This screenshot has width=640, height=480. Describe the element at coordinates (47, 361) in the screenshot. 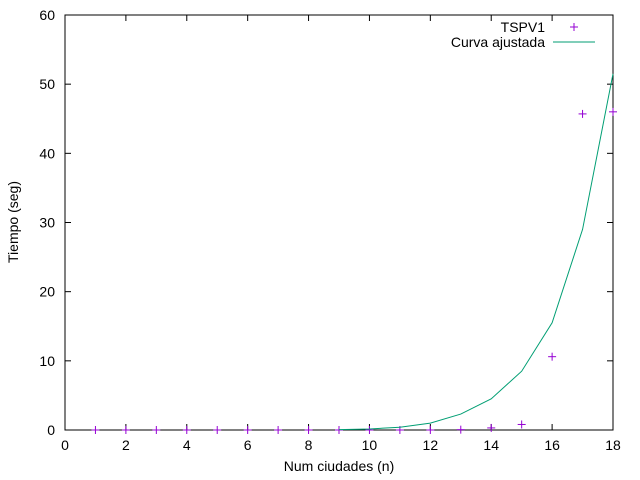

I see `y-tick-label-1: 10` at that location.